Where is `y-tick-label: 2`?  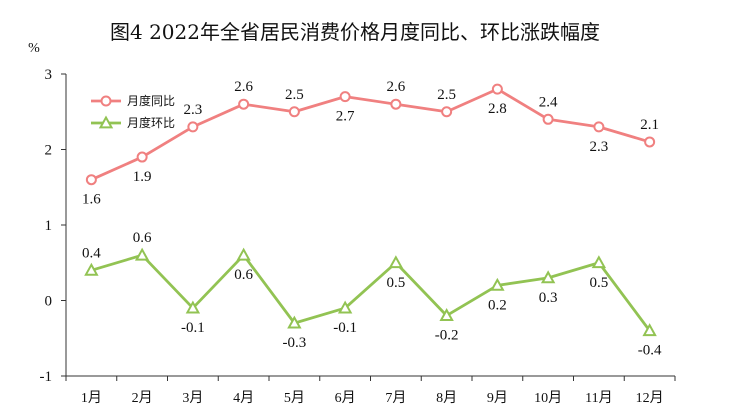
y-tick-label: 2 is located at coordinates (49, 151).